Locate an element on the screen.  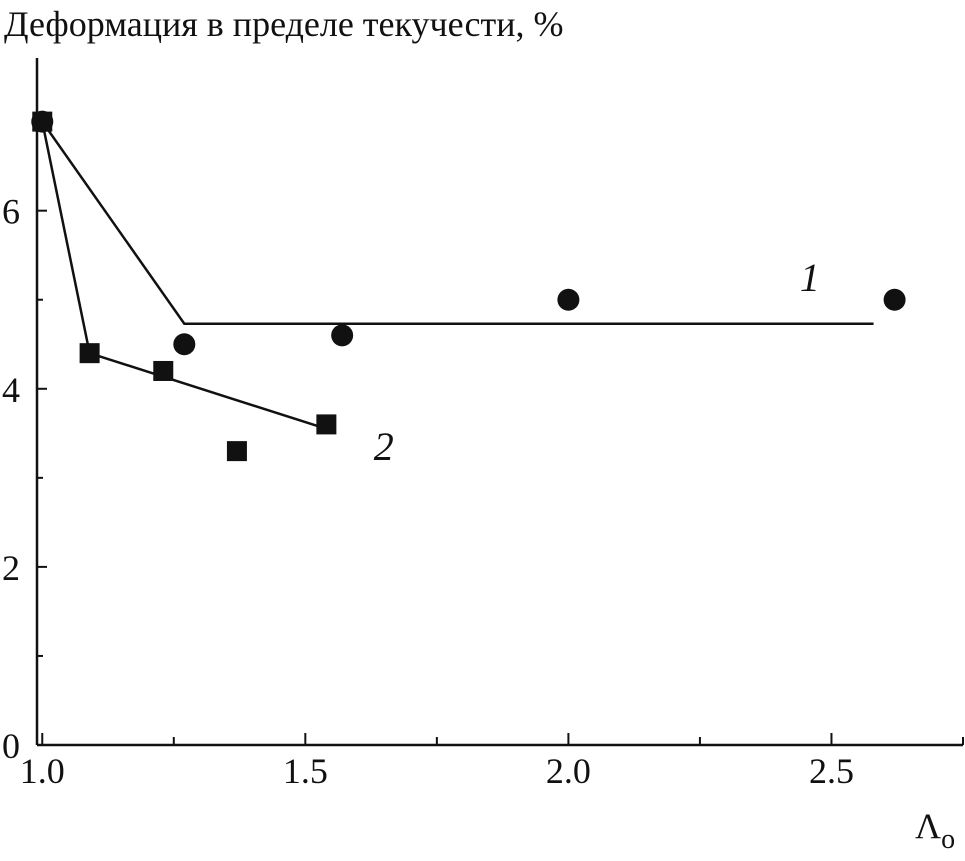
y-tick-label: 2 is located at coordinates (11, 568).